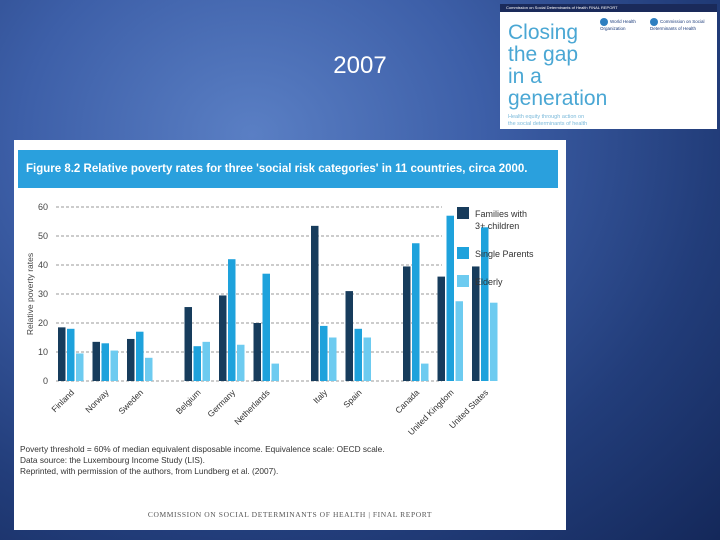  Describe the element at coordinates (43, 265) in the screenshot. I see `y-tick-label: 40` at that location.